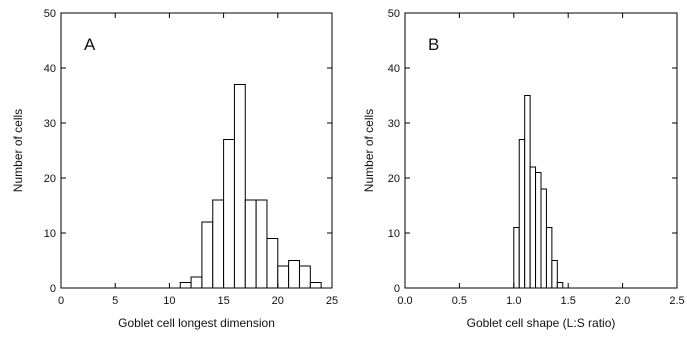 The image size is (687, 341). I want to click on y-axis-label-b: Number of cells, so click(369, 150).